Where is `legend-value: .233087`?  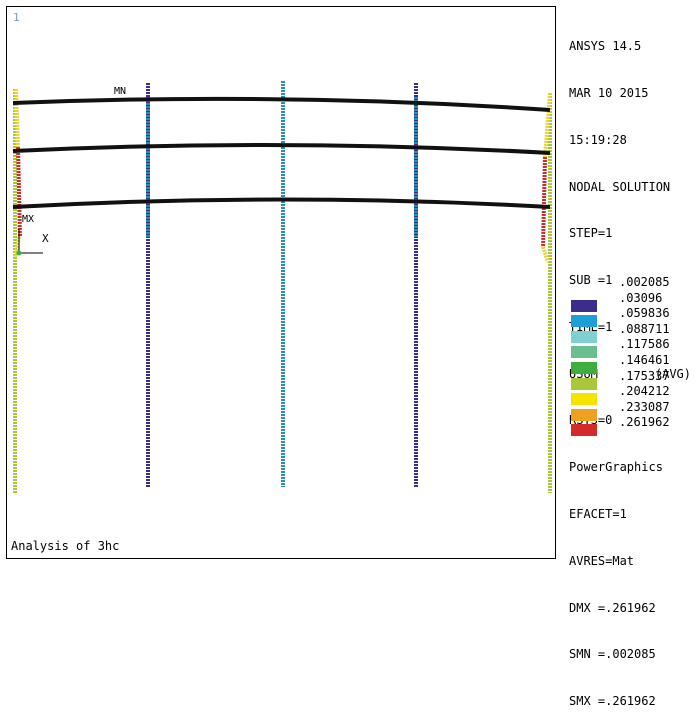
legend-value: .233087 is located at coordinates (644, 406).